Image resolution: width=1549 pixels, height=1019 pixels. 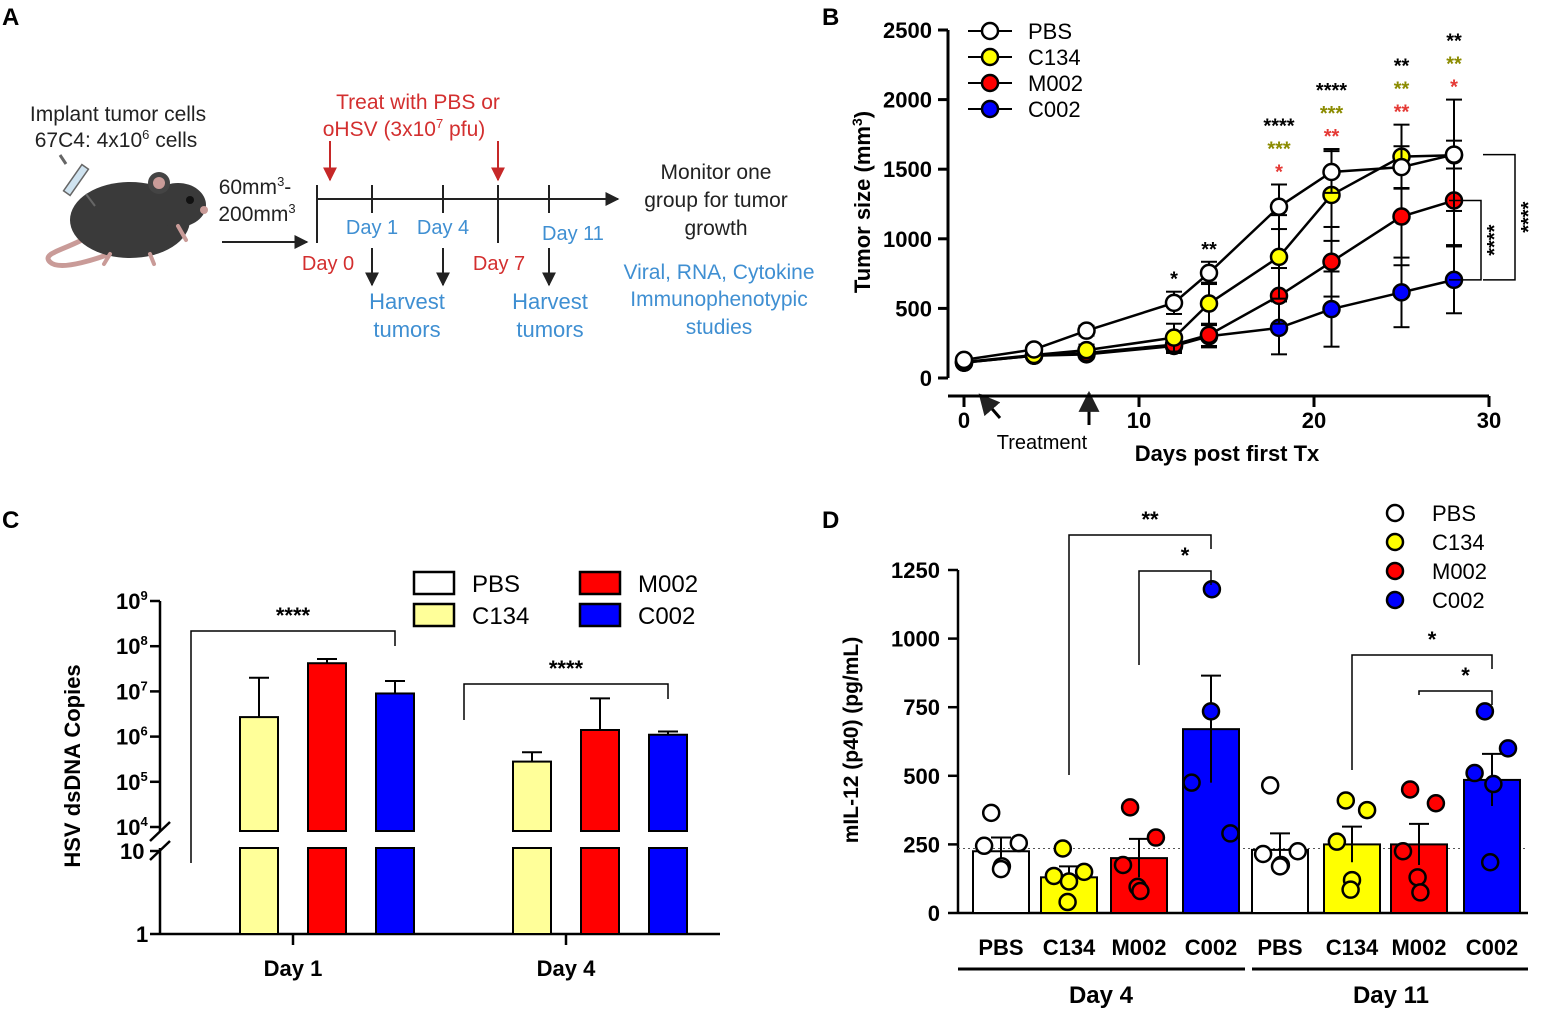 What do you see at coordinates (851, 740) in the screenshot?
I see `d-y-axis-title: mIL-12 (p40) (pg/mL)` at bounding box center [851, 740].